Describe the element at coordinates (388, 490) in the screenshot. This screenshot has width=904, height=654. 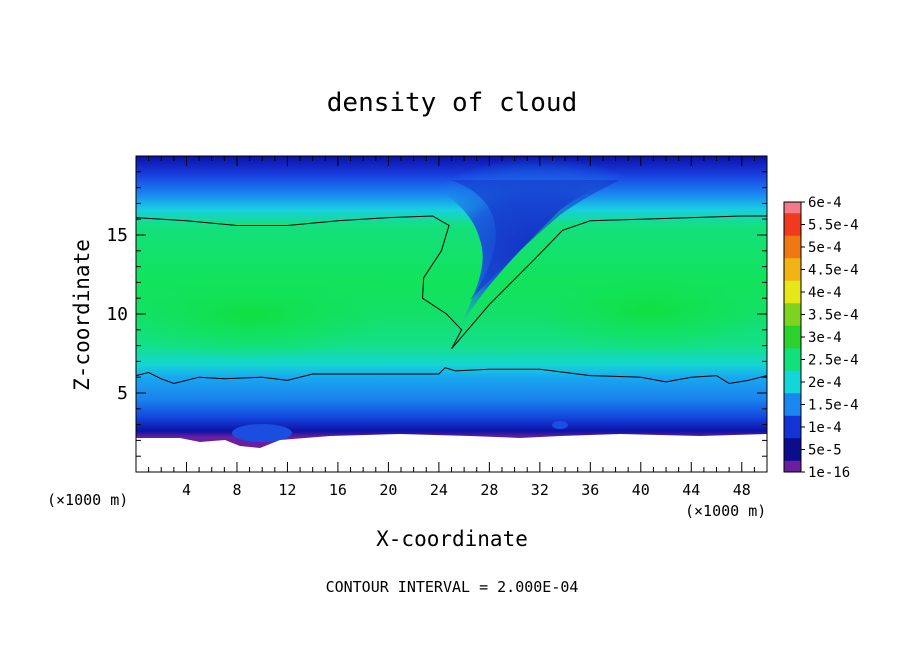
I see `x-tick-label: 20` at that location.